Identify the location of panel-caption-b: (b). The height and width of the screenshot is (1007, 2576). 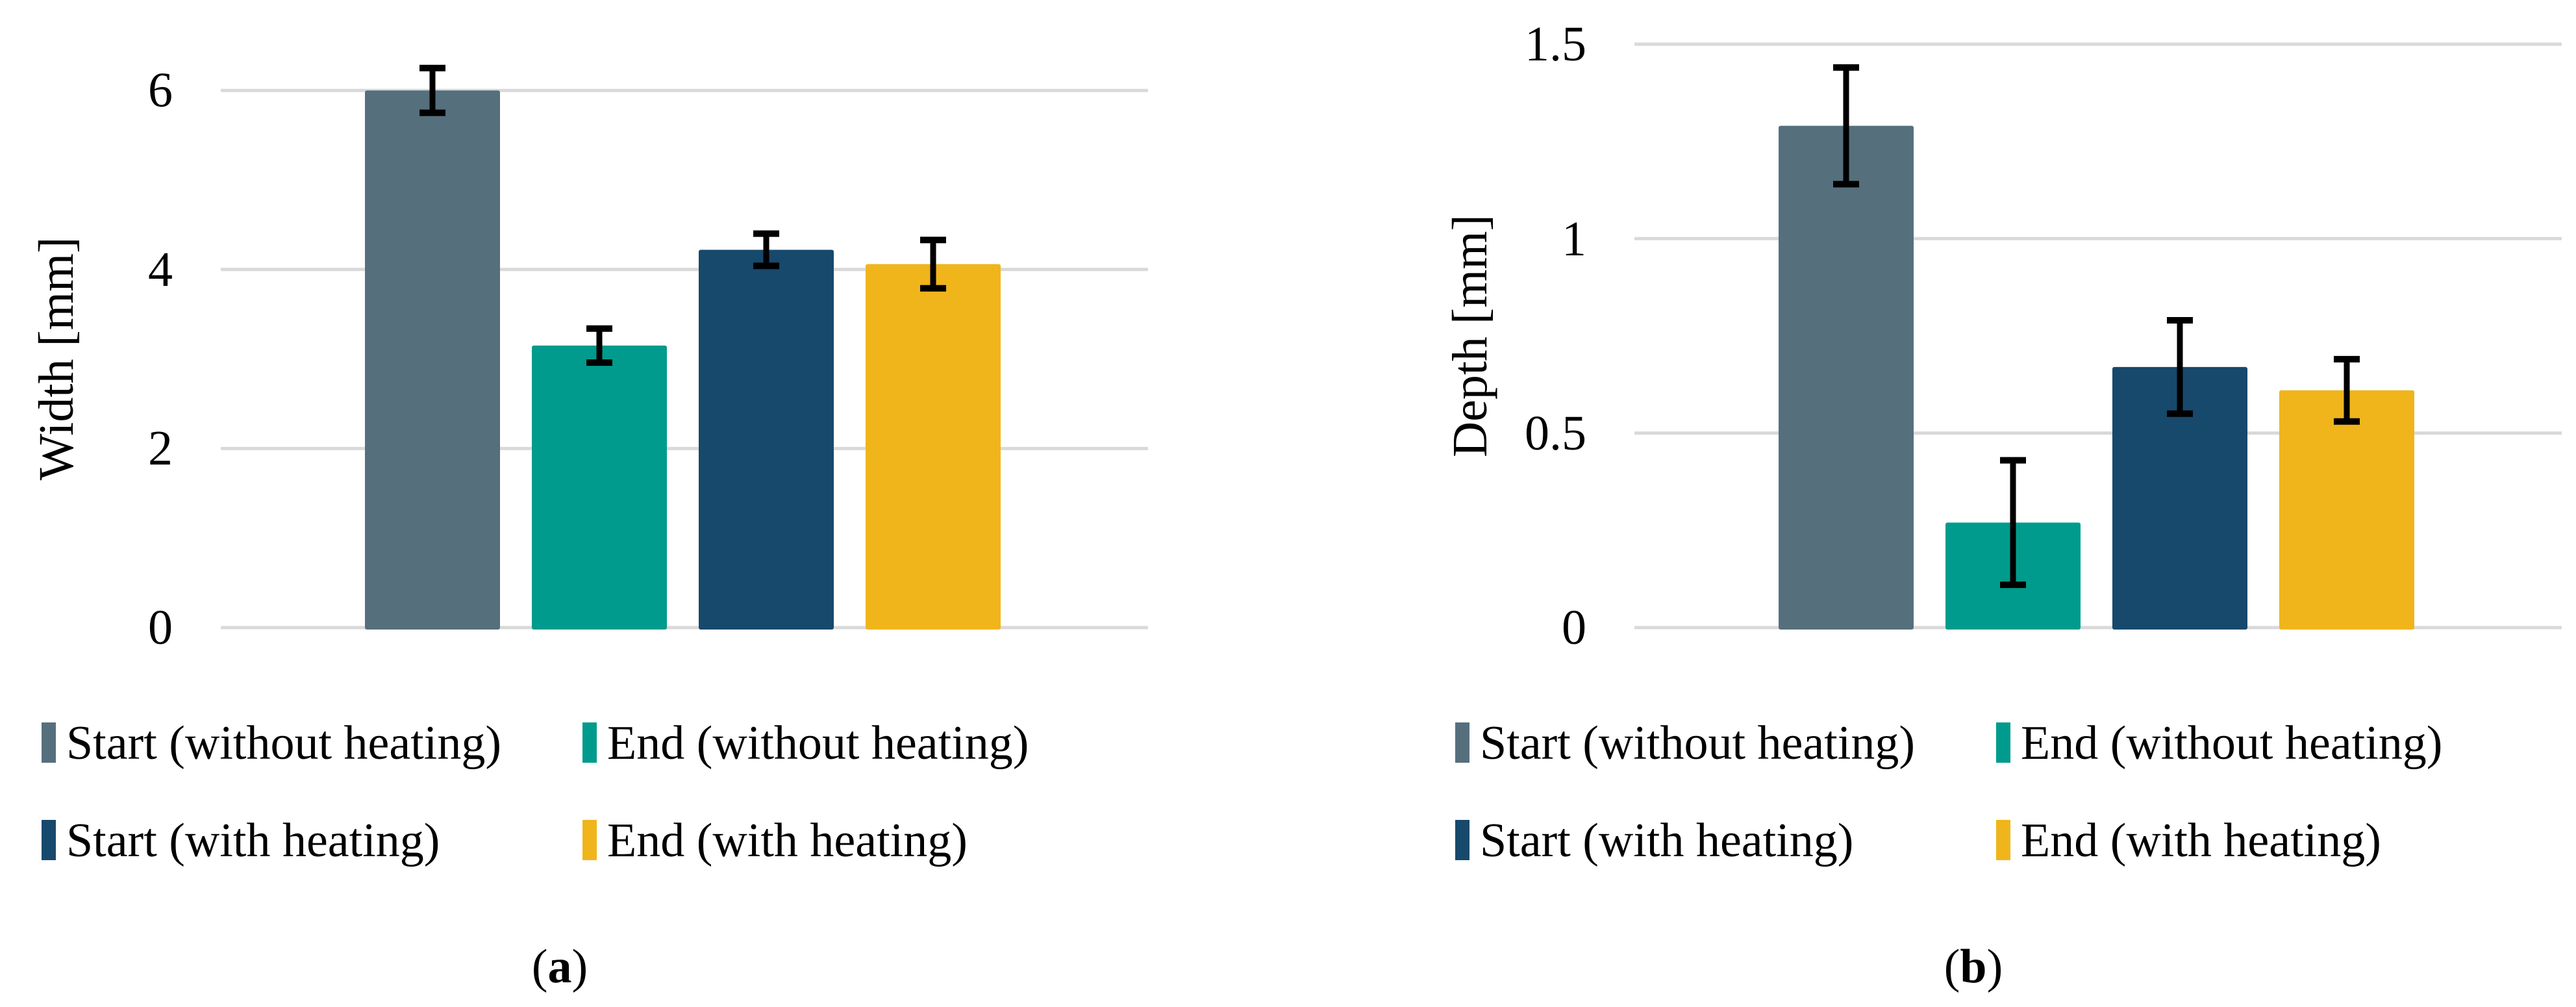
(1973, 966).